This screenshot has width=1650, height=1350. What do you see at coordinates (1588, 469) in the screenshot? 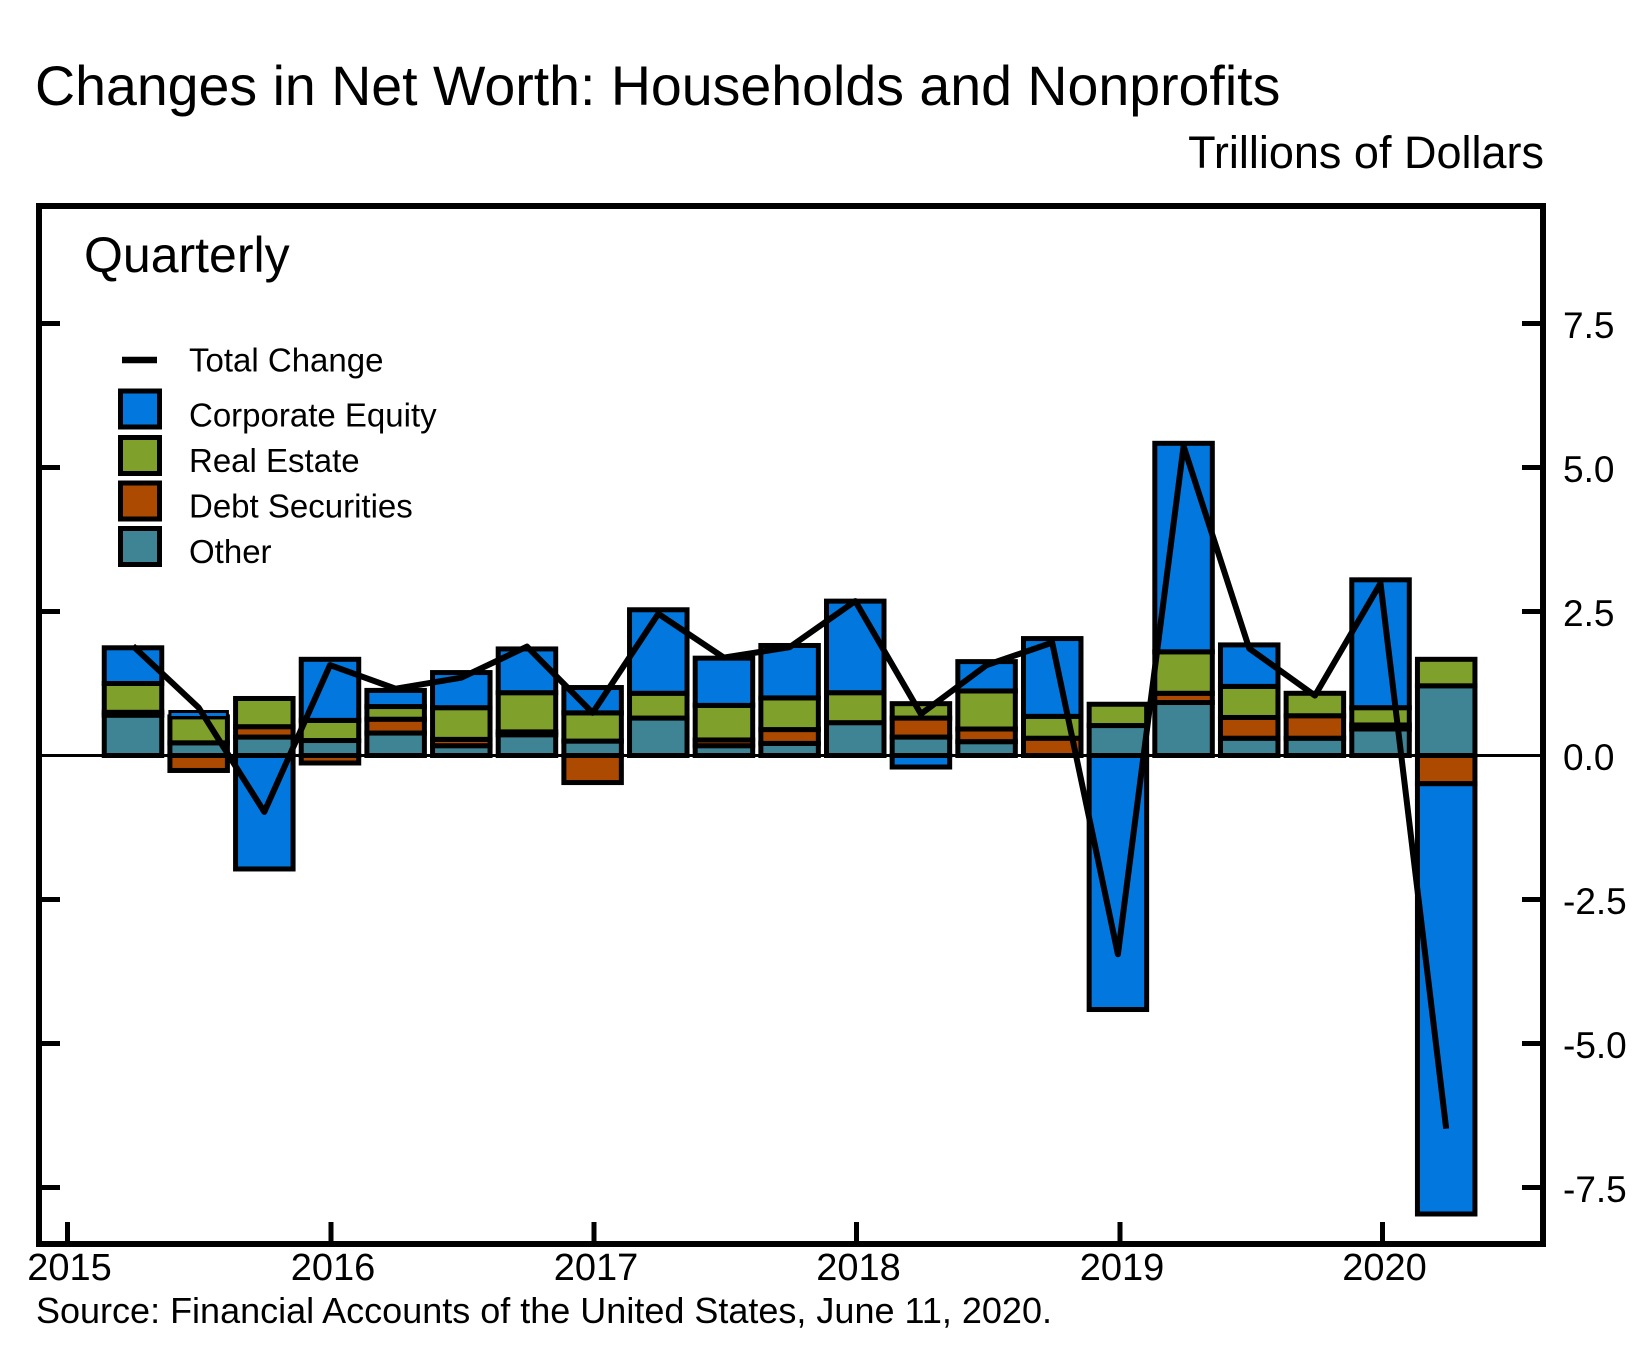
I see `svg-text: 5.0` at bounding box center [1588, 469].